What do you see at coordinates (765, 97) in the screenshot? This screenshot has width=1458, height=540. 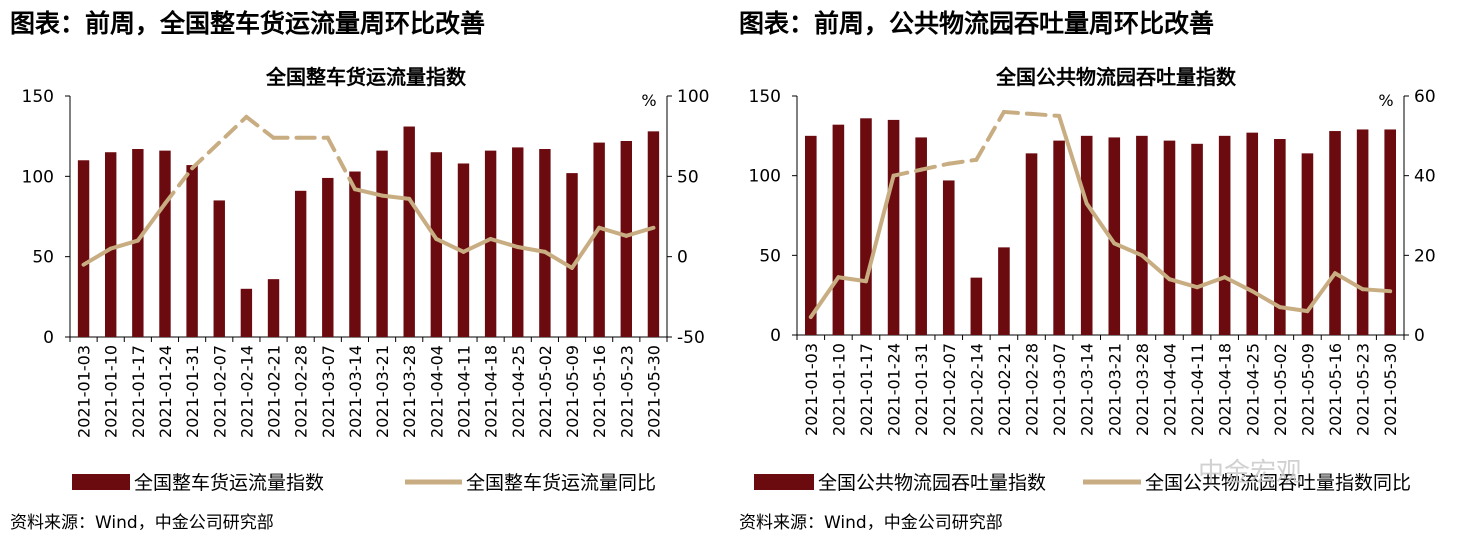 I see `y-left-tick-label: 150` at bounding box center [765, 97].